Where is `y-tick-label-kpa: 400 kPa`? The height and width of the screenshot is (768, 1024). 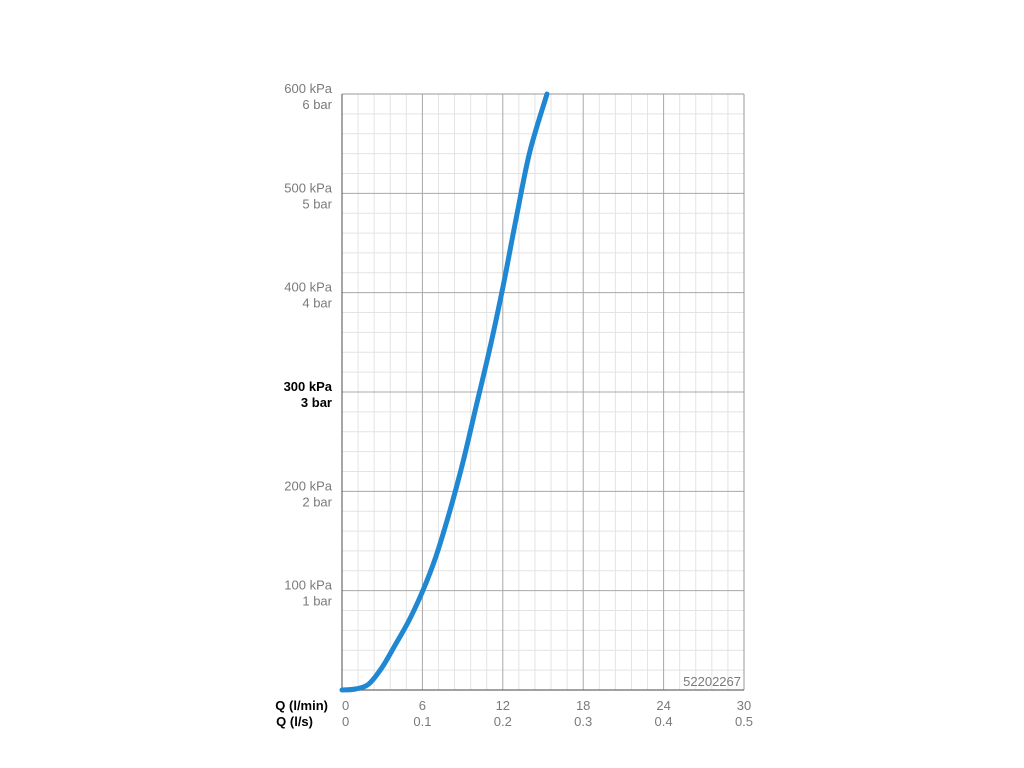
y-tick-label-kpa: 400 kPa is located at coordinates (308, 287).